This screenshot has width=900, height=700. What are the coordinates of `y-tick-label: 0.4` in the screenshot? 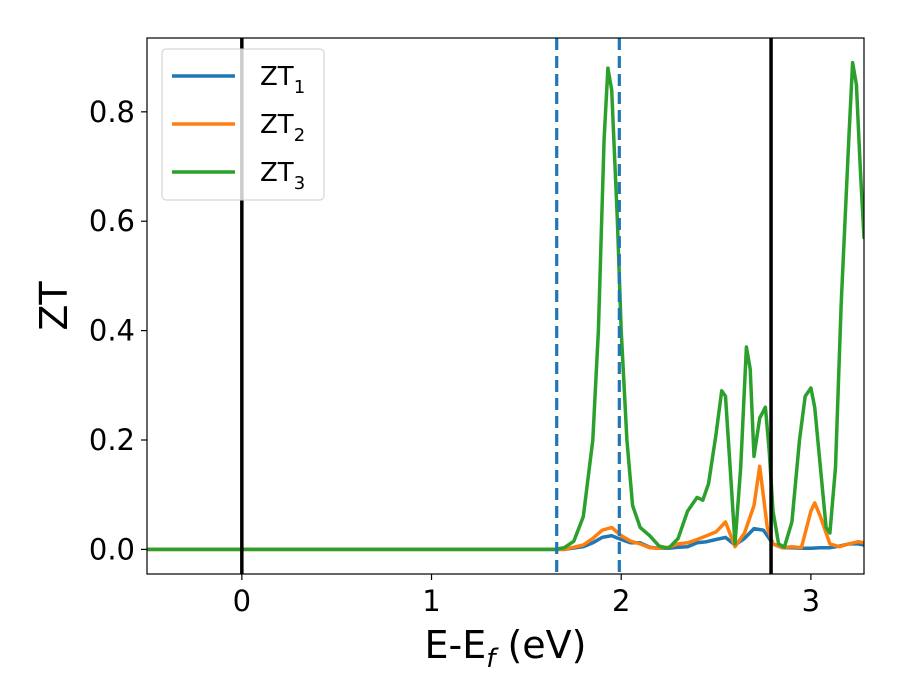 It's located at (112, 331).